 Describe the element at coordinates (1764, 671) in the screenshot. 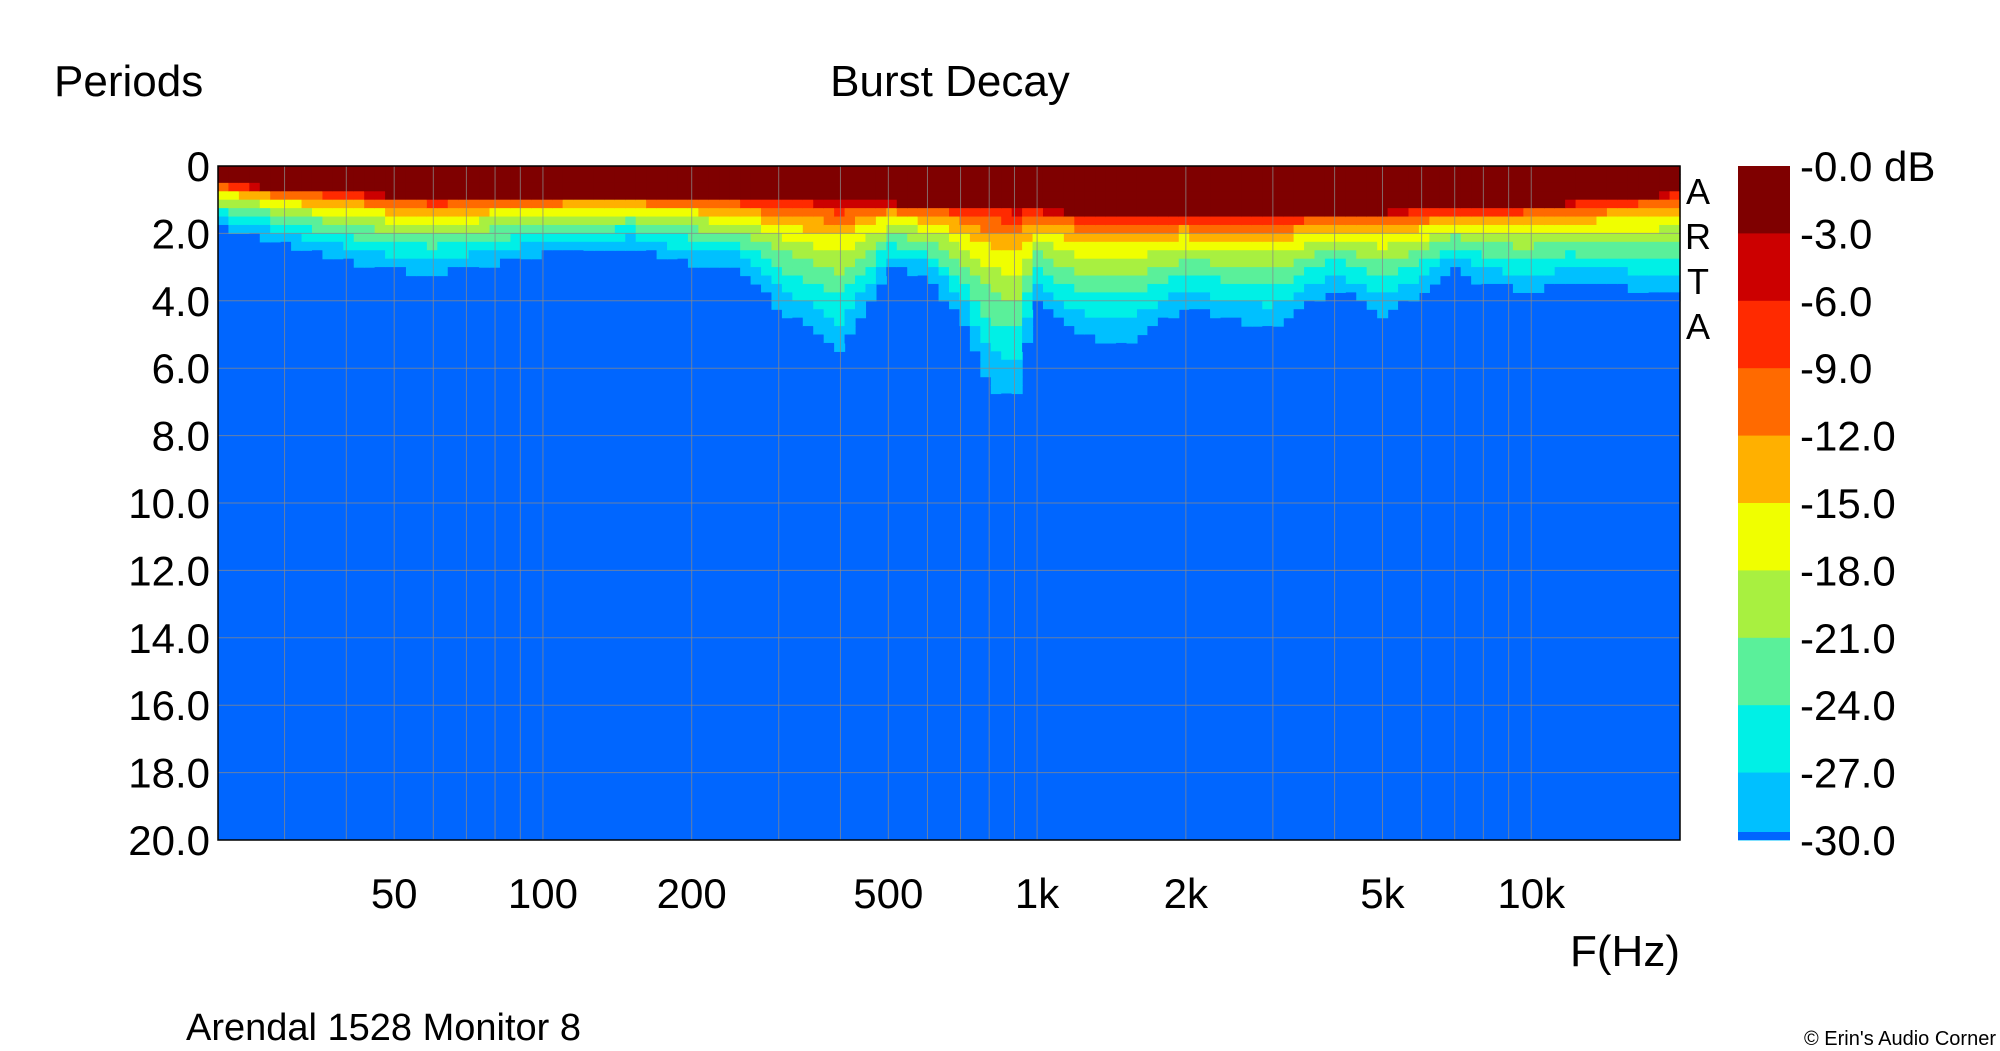

I see `colorbar-swatch` at that location.